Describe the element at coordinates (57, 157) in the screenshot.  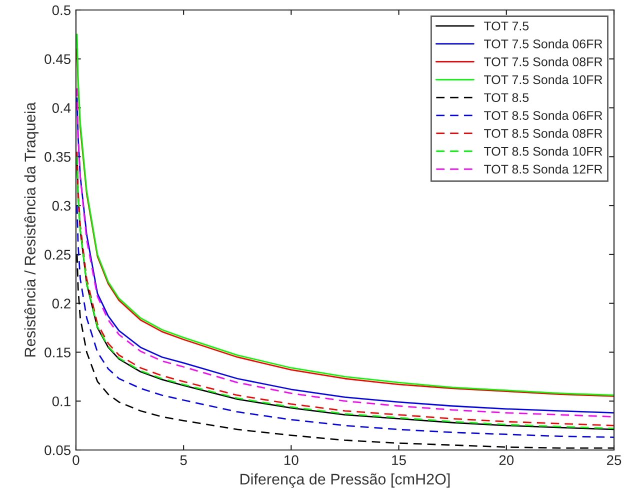
I see `y-tick-label: 0.35` at that location.